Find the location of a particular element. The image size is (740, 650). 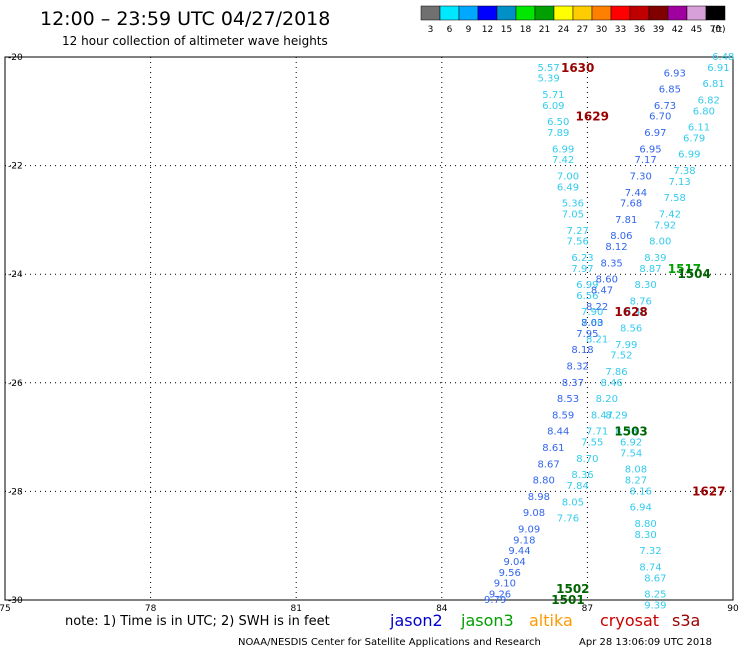

wave-height-point: 8.37 is located at coordinates (573, 383).